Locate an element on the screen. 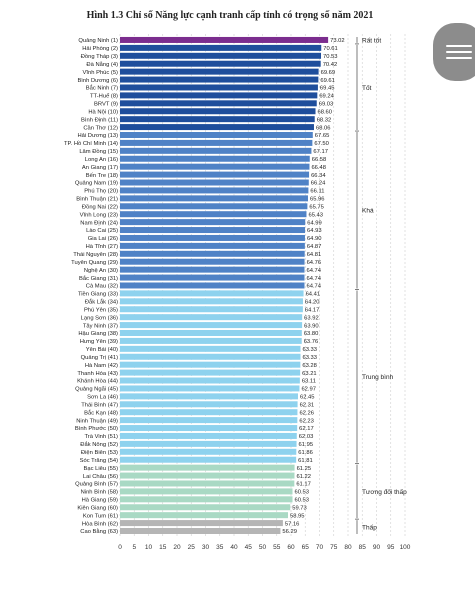 The width and height of the screenshot is (475, 594). category-label: Hà Tĩnh (27) is located at coordinates (102, 247).